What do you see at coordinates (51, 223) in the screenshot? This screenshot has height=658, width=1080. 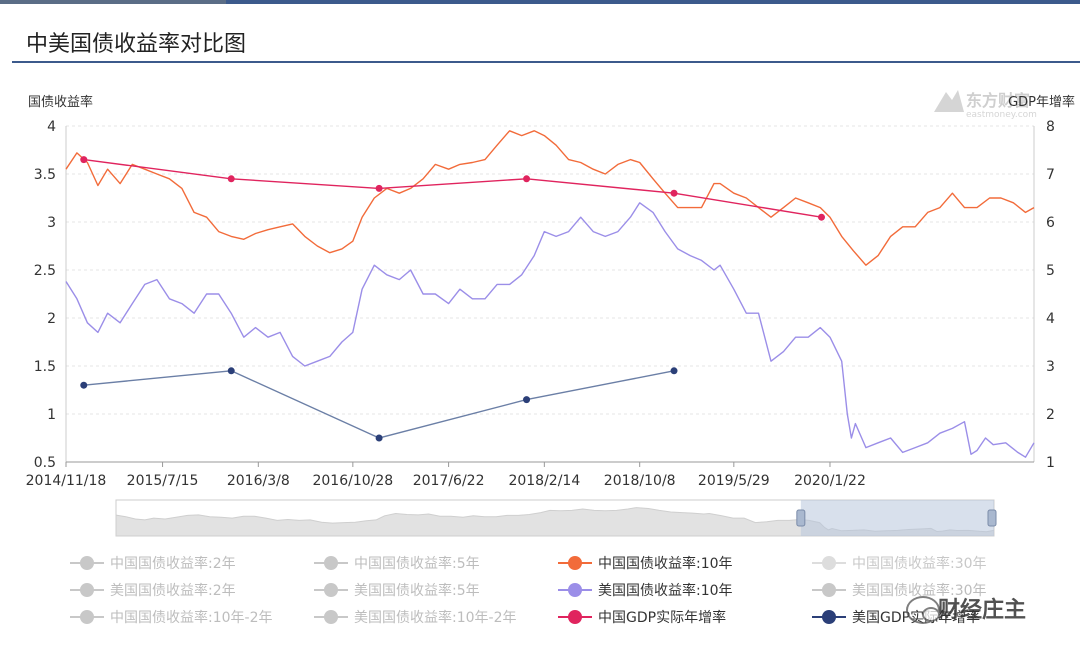 I see `y-left-tick-label: 3` at bounding box center [51, 223].